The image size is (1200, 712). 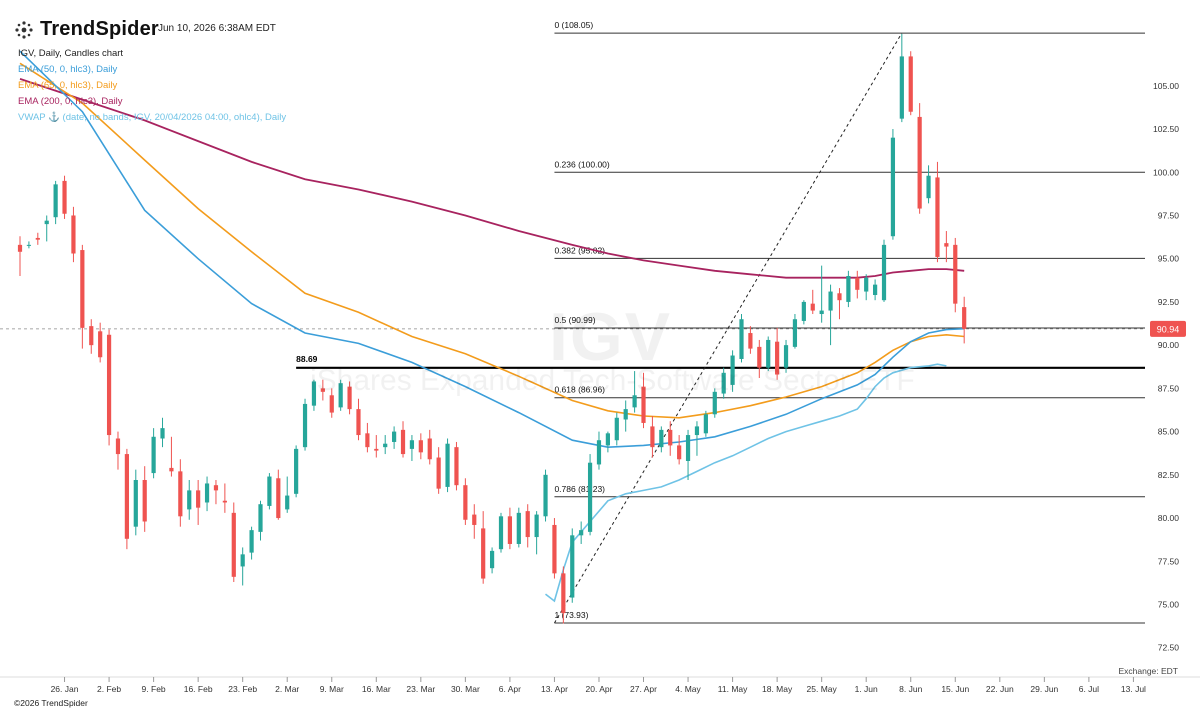 I want to click on fib-level-label: 1 (73.93), so click(x=571, y=615).